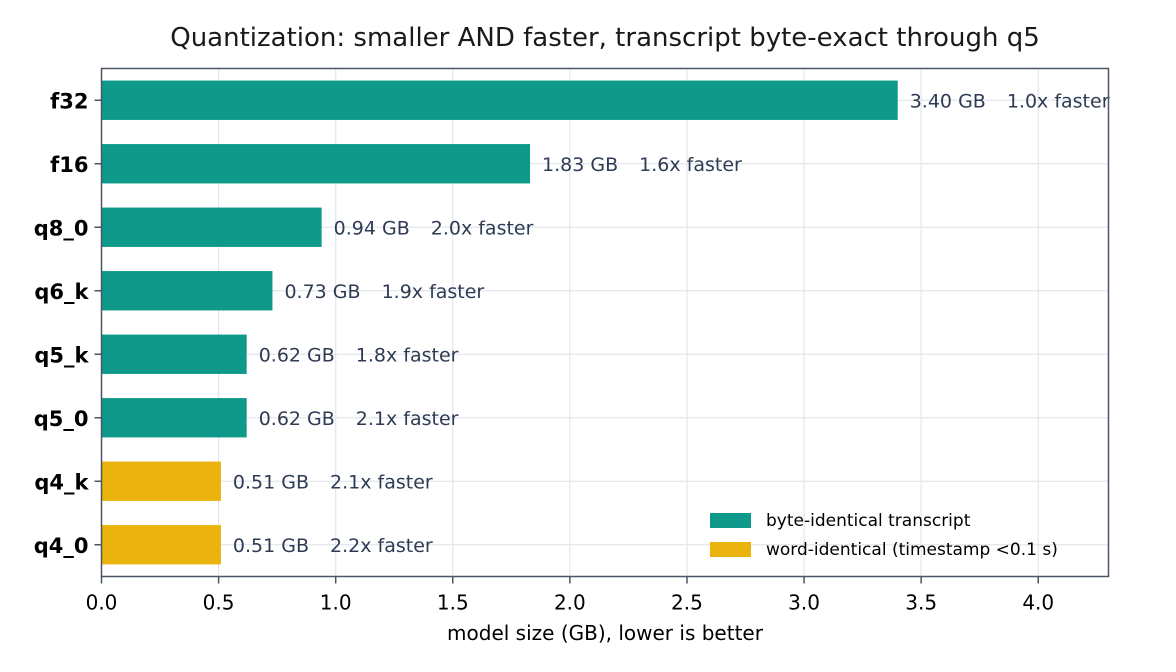 The width and height of the screenshot is (1176, 672). What do you see at coordinates (948, 101) in the screenshot?
I see `size-label-f32: 3.40 GB` at bounding box center [948, 101].